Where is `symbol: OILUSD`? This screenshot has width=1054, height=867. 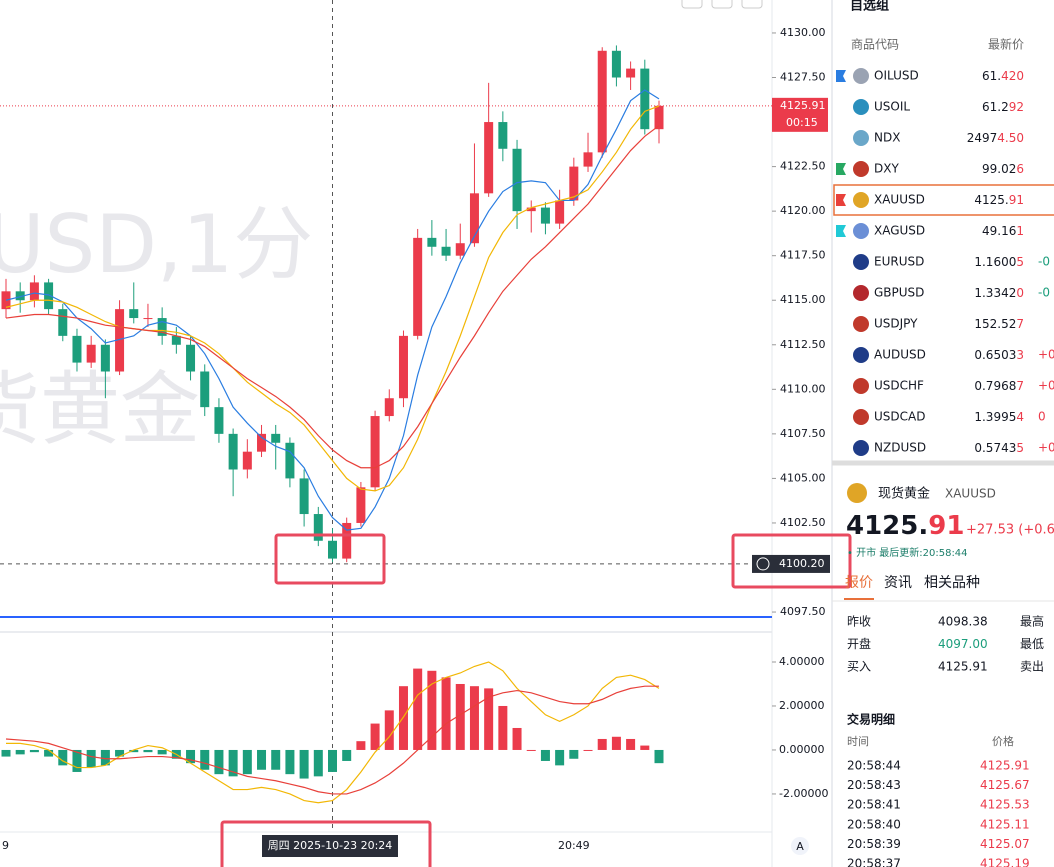 symbol: OILUSD is located at coordinates (896, 76).